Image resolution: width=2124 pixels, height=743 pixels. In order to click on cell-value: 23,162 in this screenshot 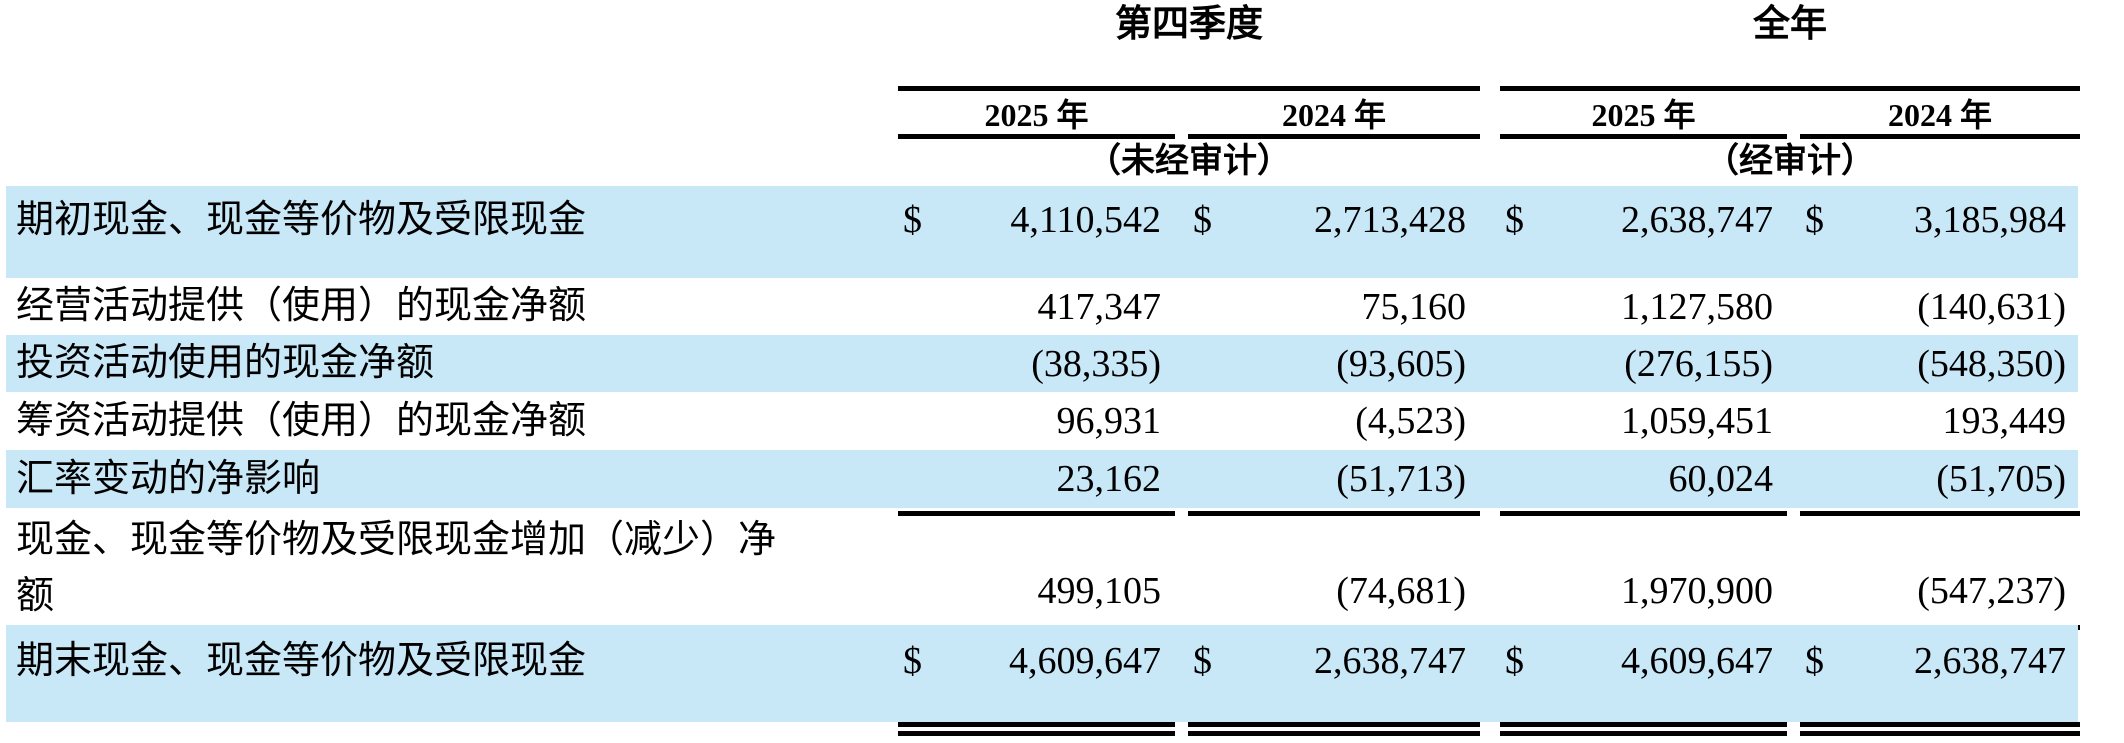, I will do `click(1109, 479)`.